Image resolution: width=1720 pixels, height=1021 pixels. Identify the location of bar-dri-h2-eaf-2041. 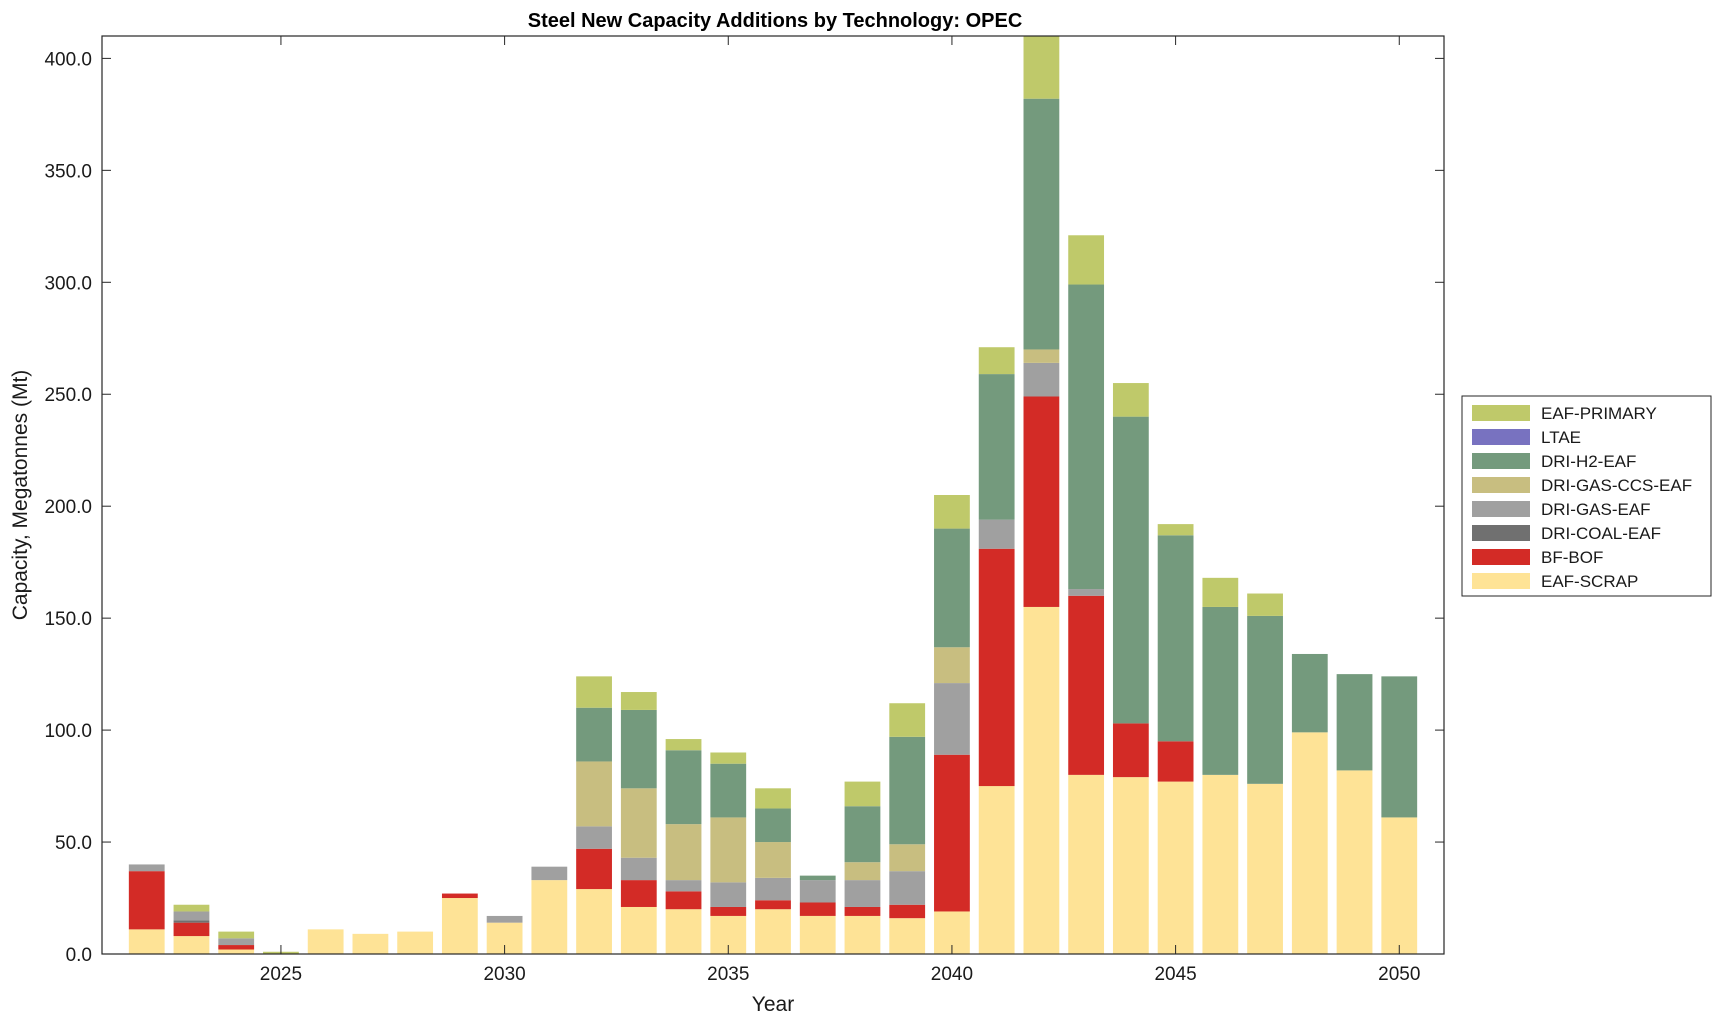
(996, 447).